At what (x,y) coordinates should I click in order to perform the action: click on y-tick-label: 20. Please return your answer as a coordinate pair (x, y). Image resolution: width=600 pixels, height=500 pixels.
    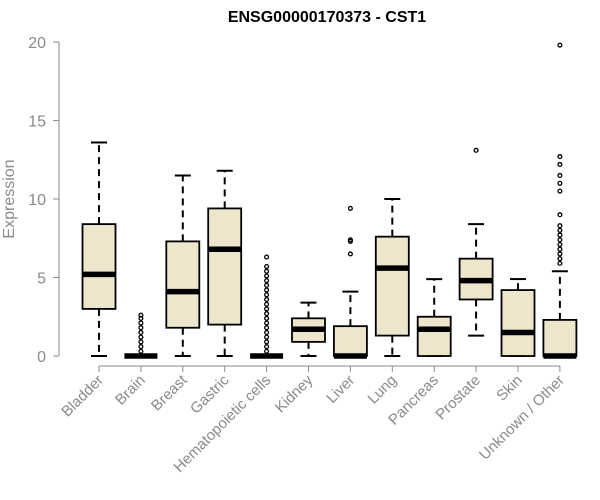
    Looking at the image, I should click on (37, 43).